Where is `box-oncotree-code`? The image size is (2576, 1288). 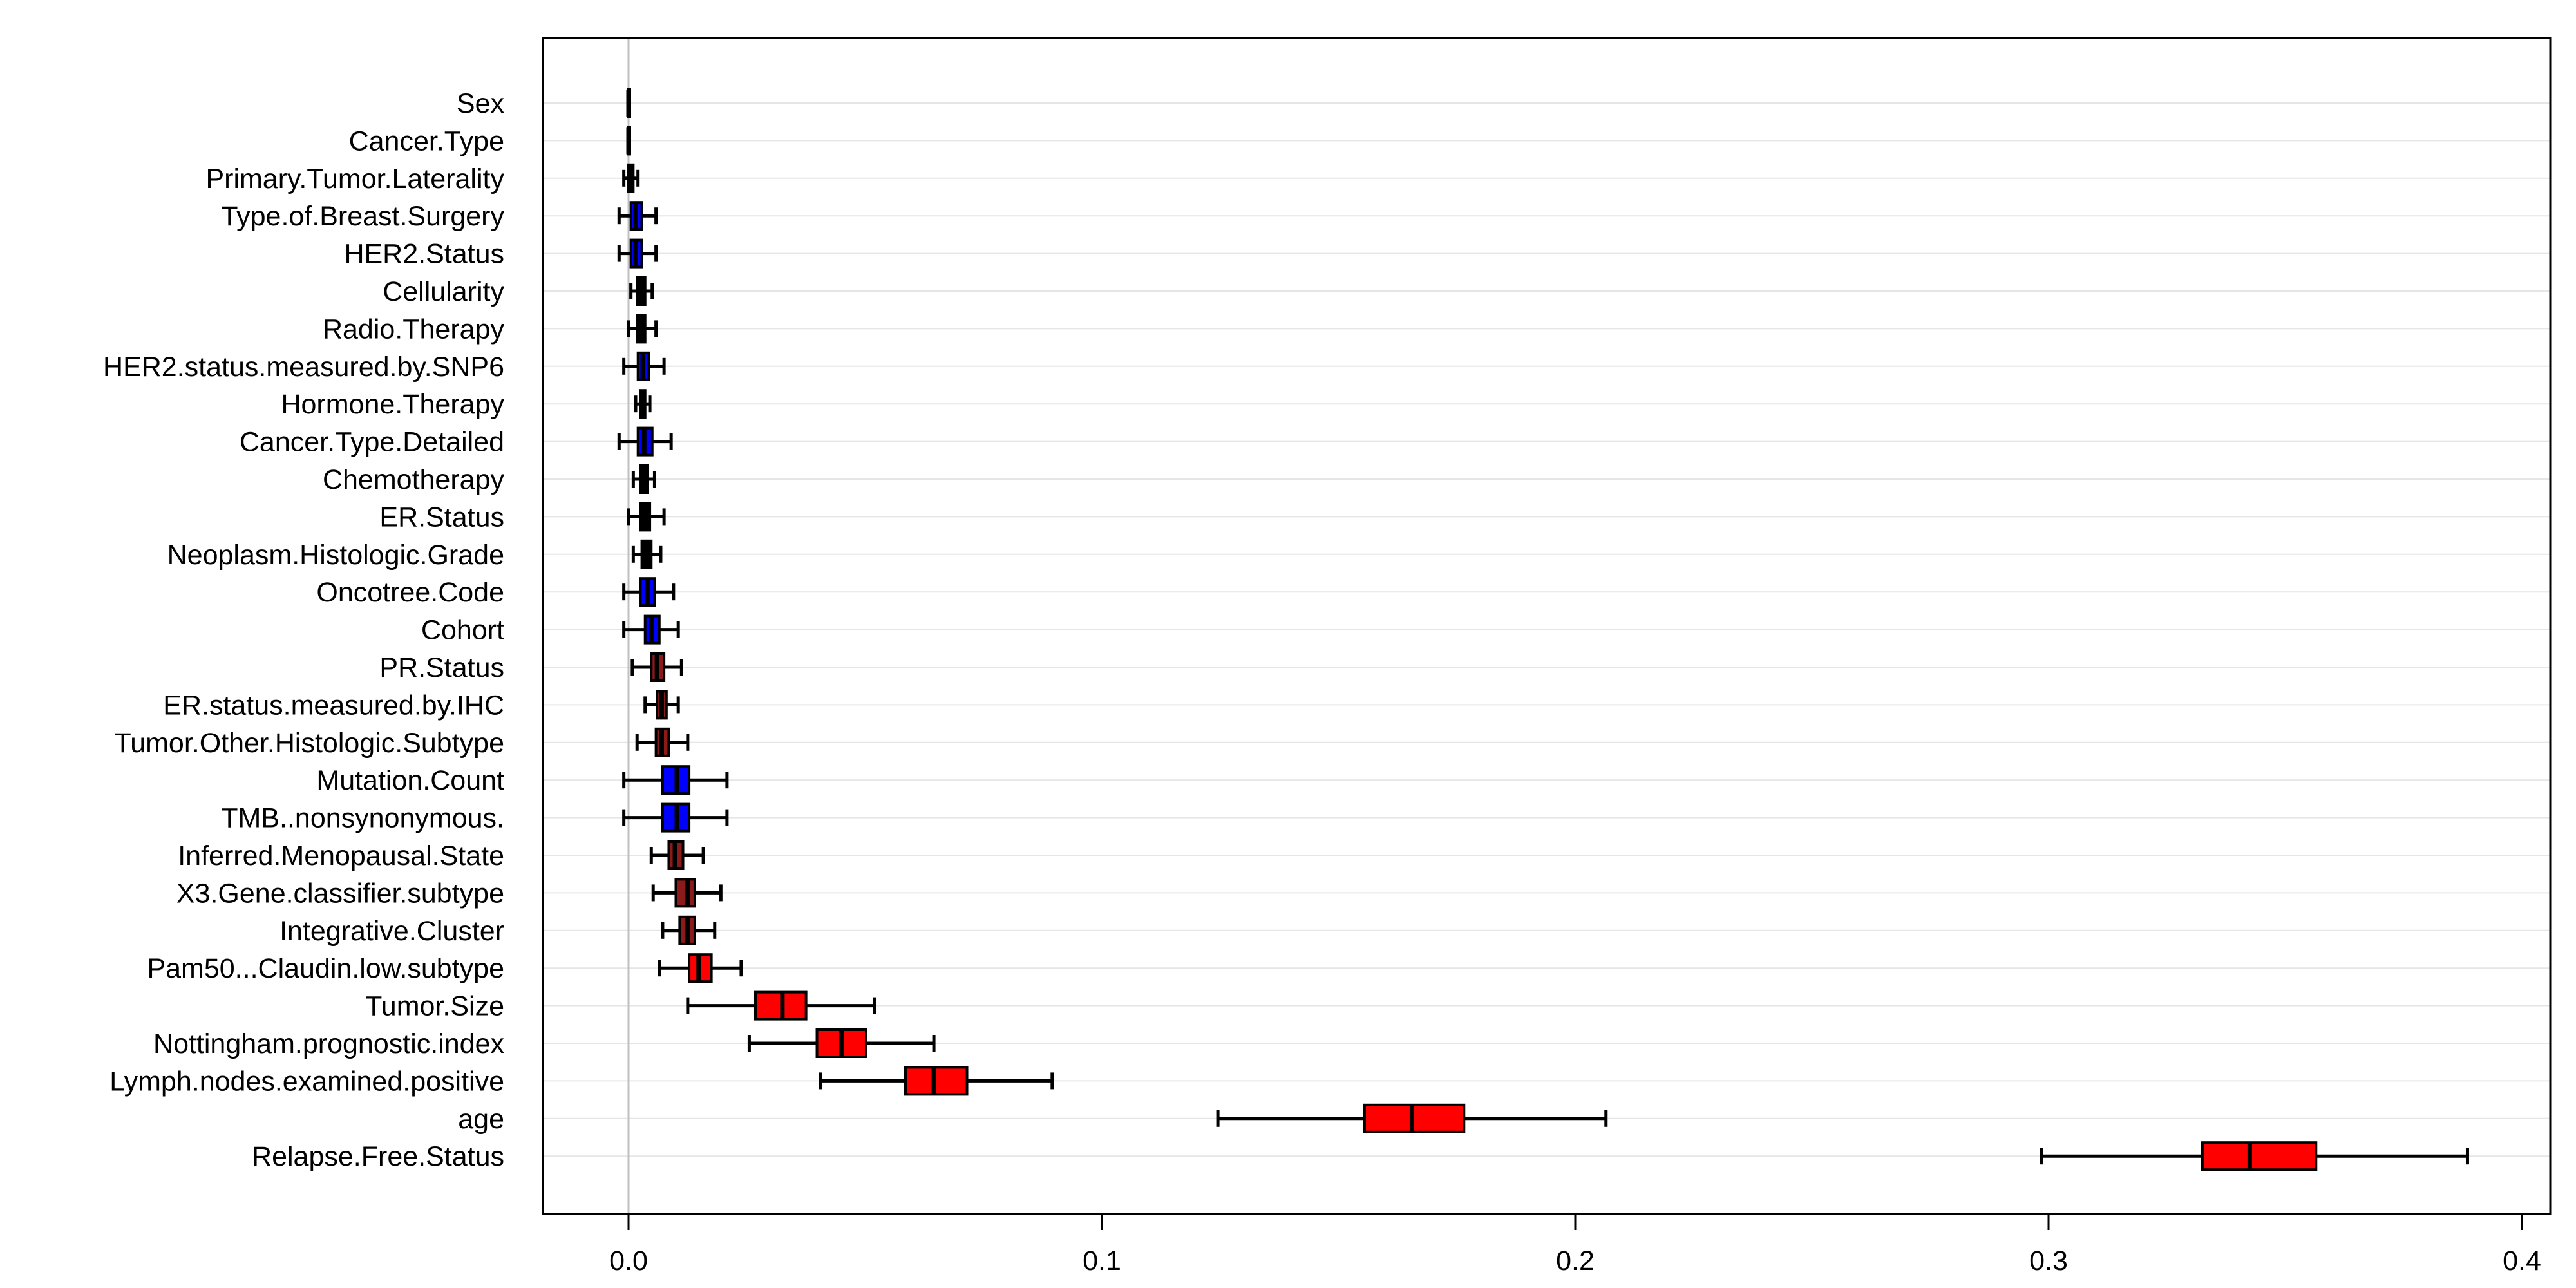
box-oncotree-code is located at coordinates (649, 592).